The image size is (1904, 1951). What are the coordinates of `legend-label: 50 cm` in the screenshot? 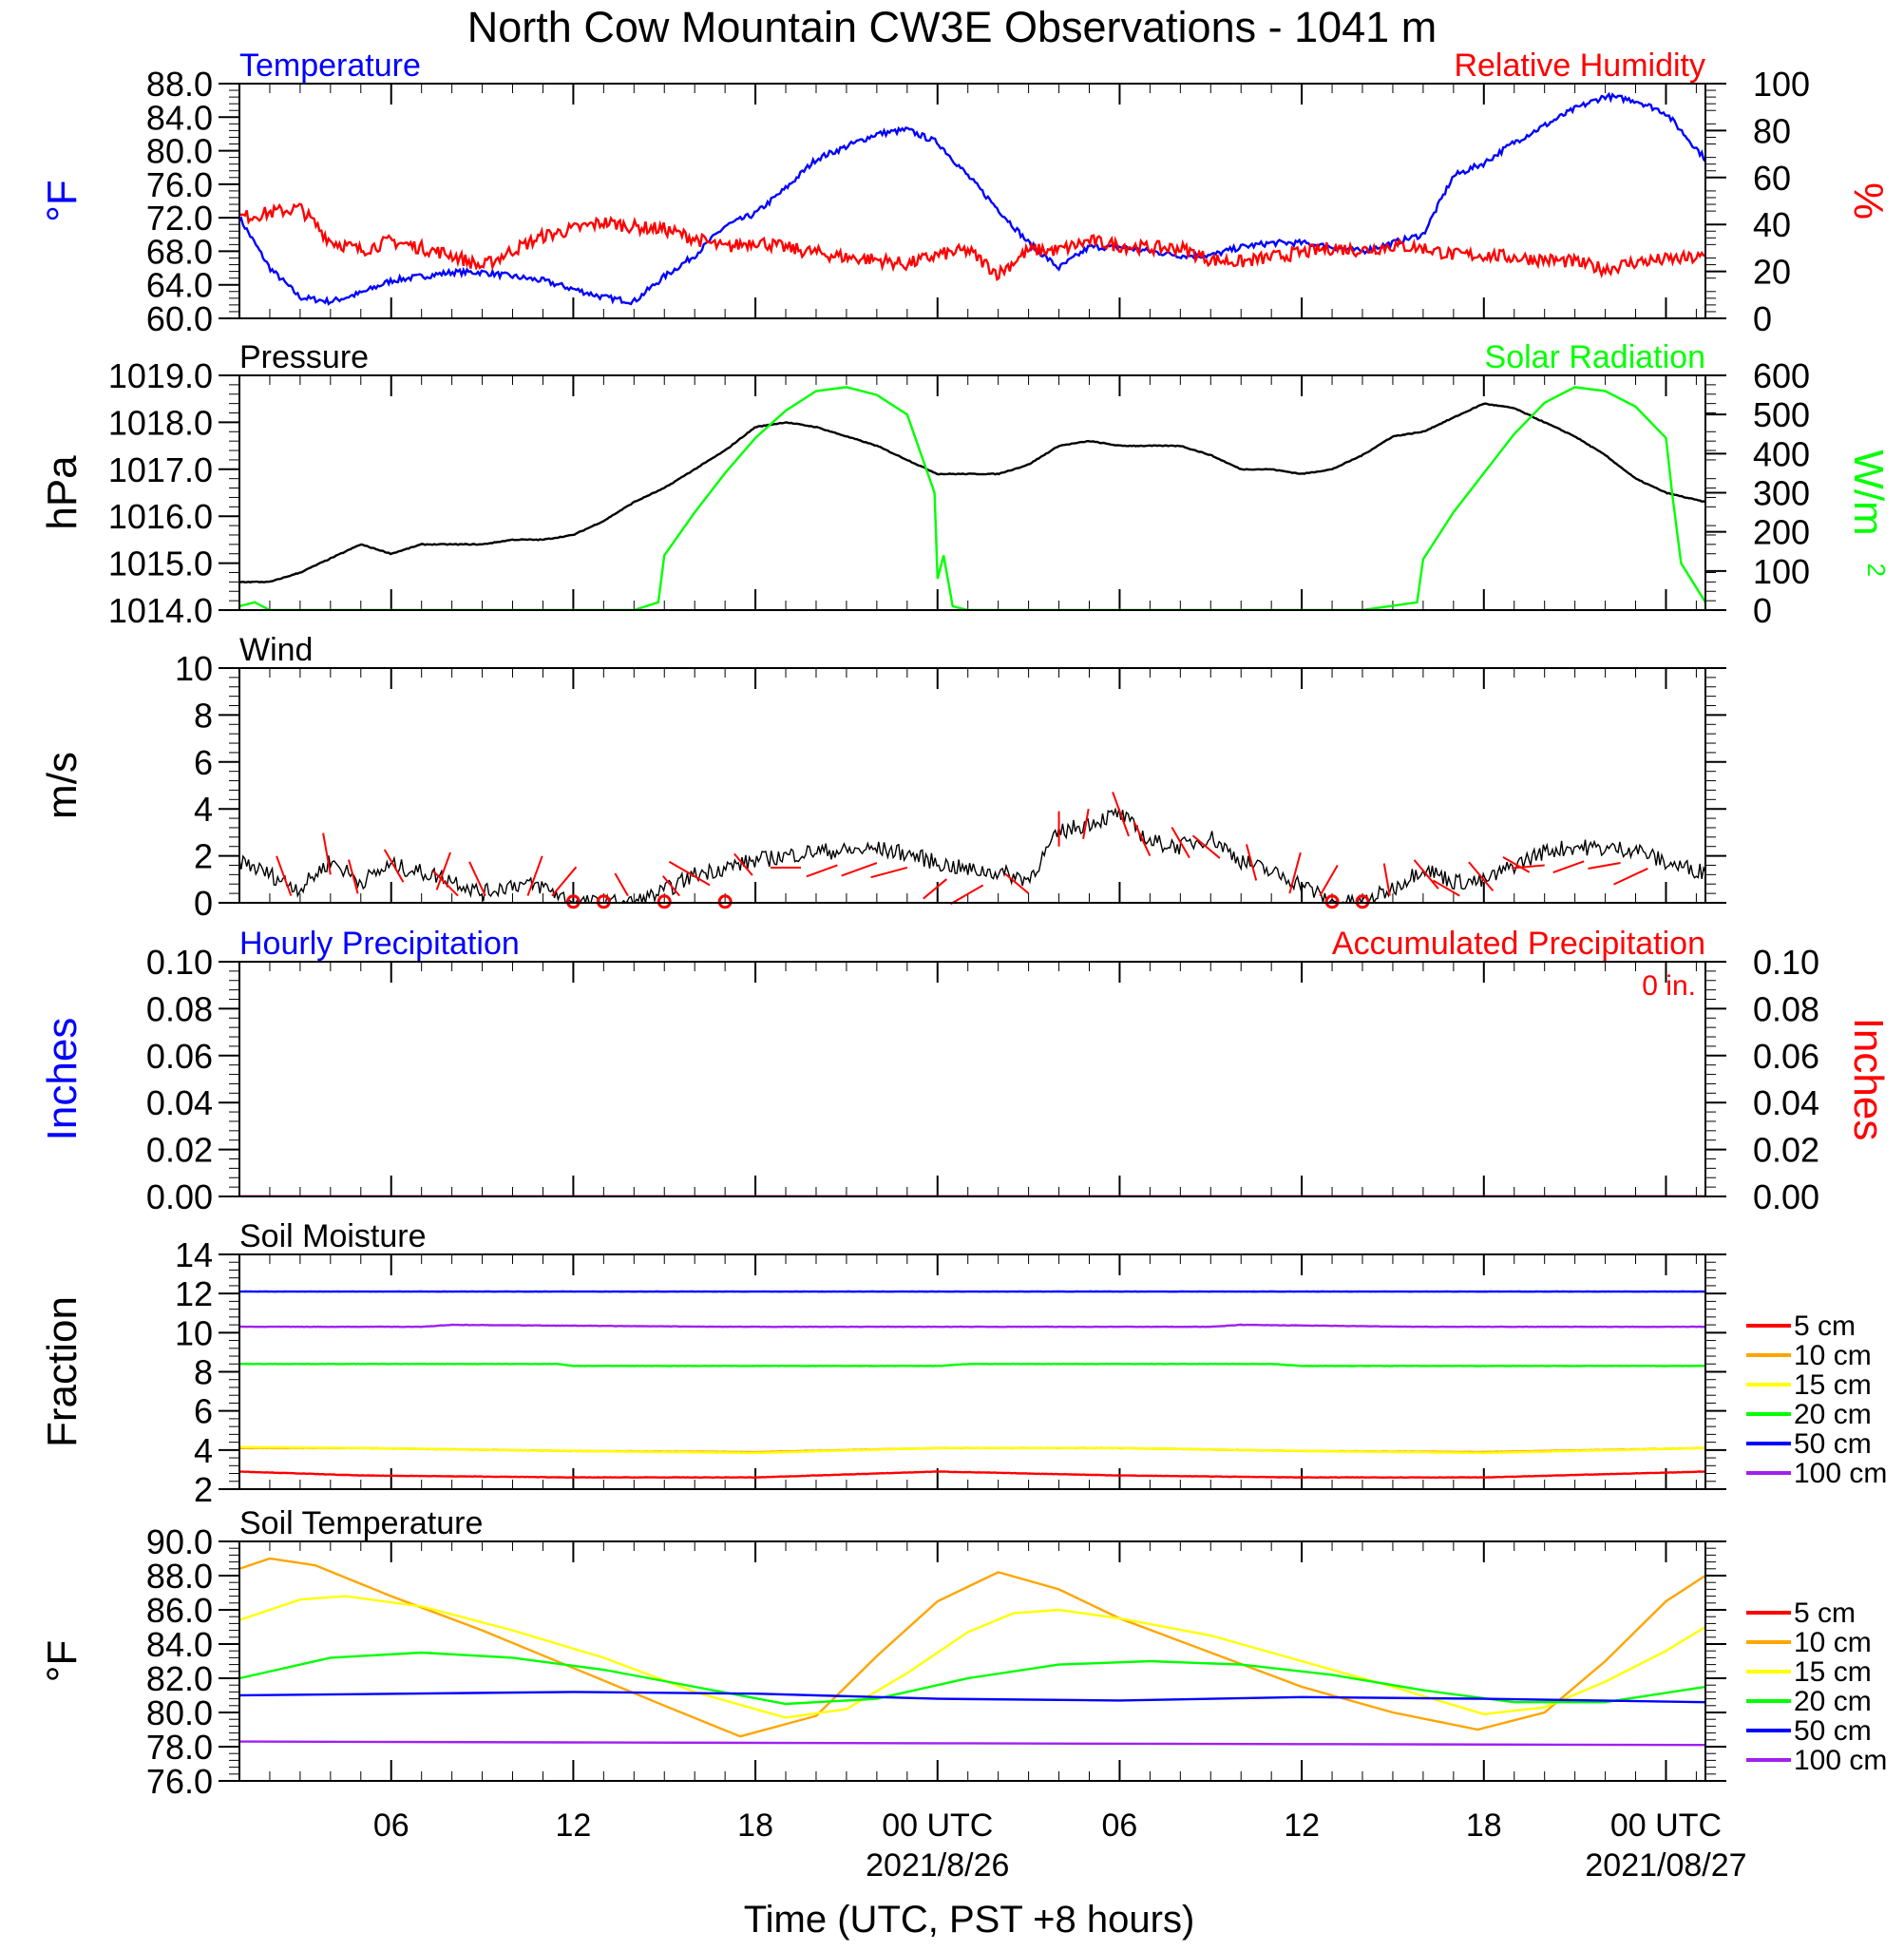 It's located at (1833, 1444).